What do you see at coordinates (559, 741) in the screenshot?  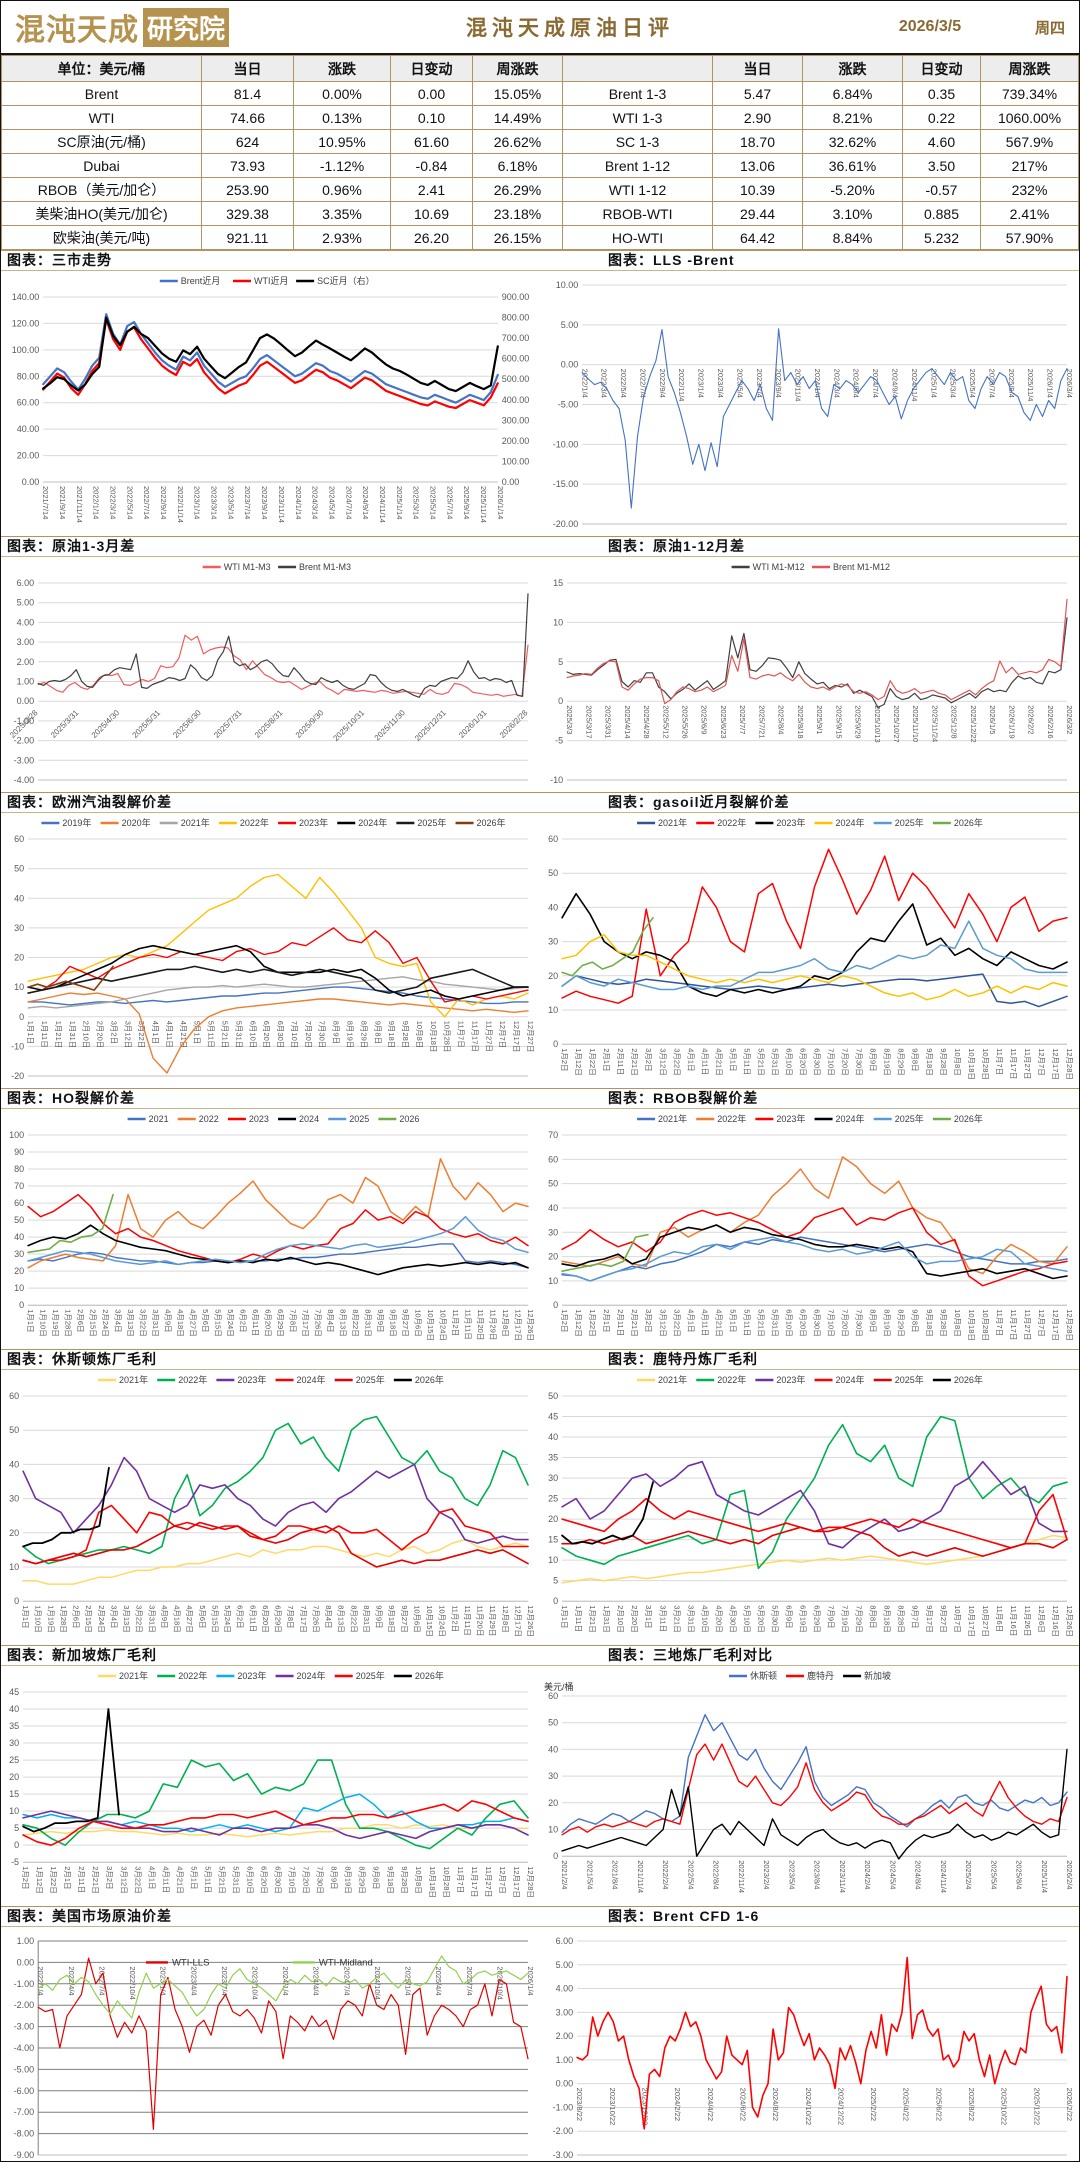 I see `svg-text: -5` at bounding box center [559, 741].